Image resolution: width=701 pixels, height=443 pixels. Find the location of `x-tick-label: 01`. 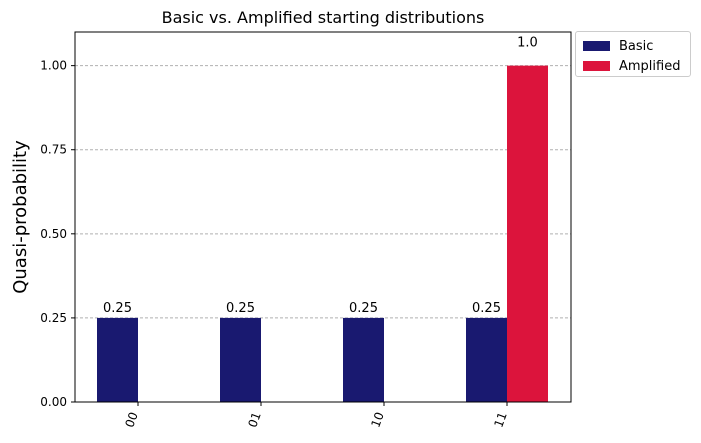

x-tick-label: 01 is located at coordinates (254, 419).